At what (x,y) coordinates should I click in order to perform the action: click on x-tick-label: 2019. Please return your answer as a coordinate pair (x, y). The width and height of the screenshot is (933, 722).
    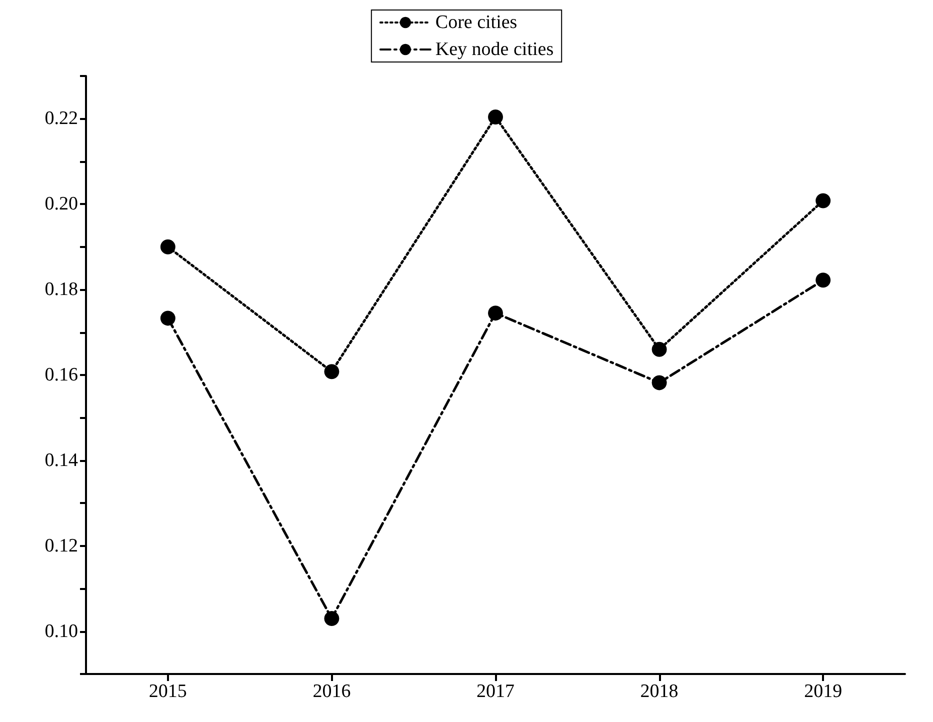
    Looking at the image, I should click on (823, 691).